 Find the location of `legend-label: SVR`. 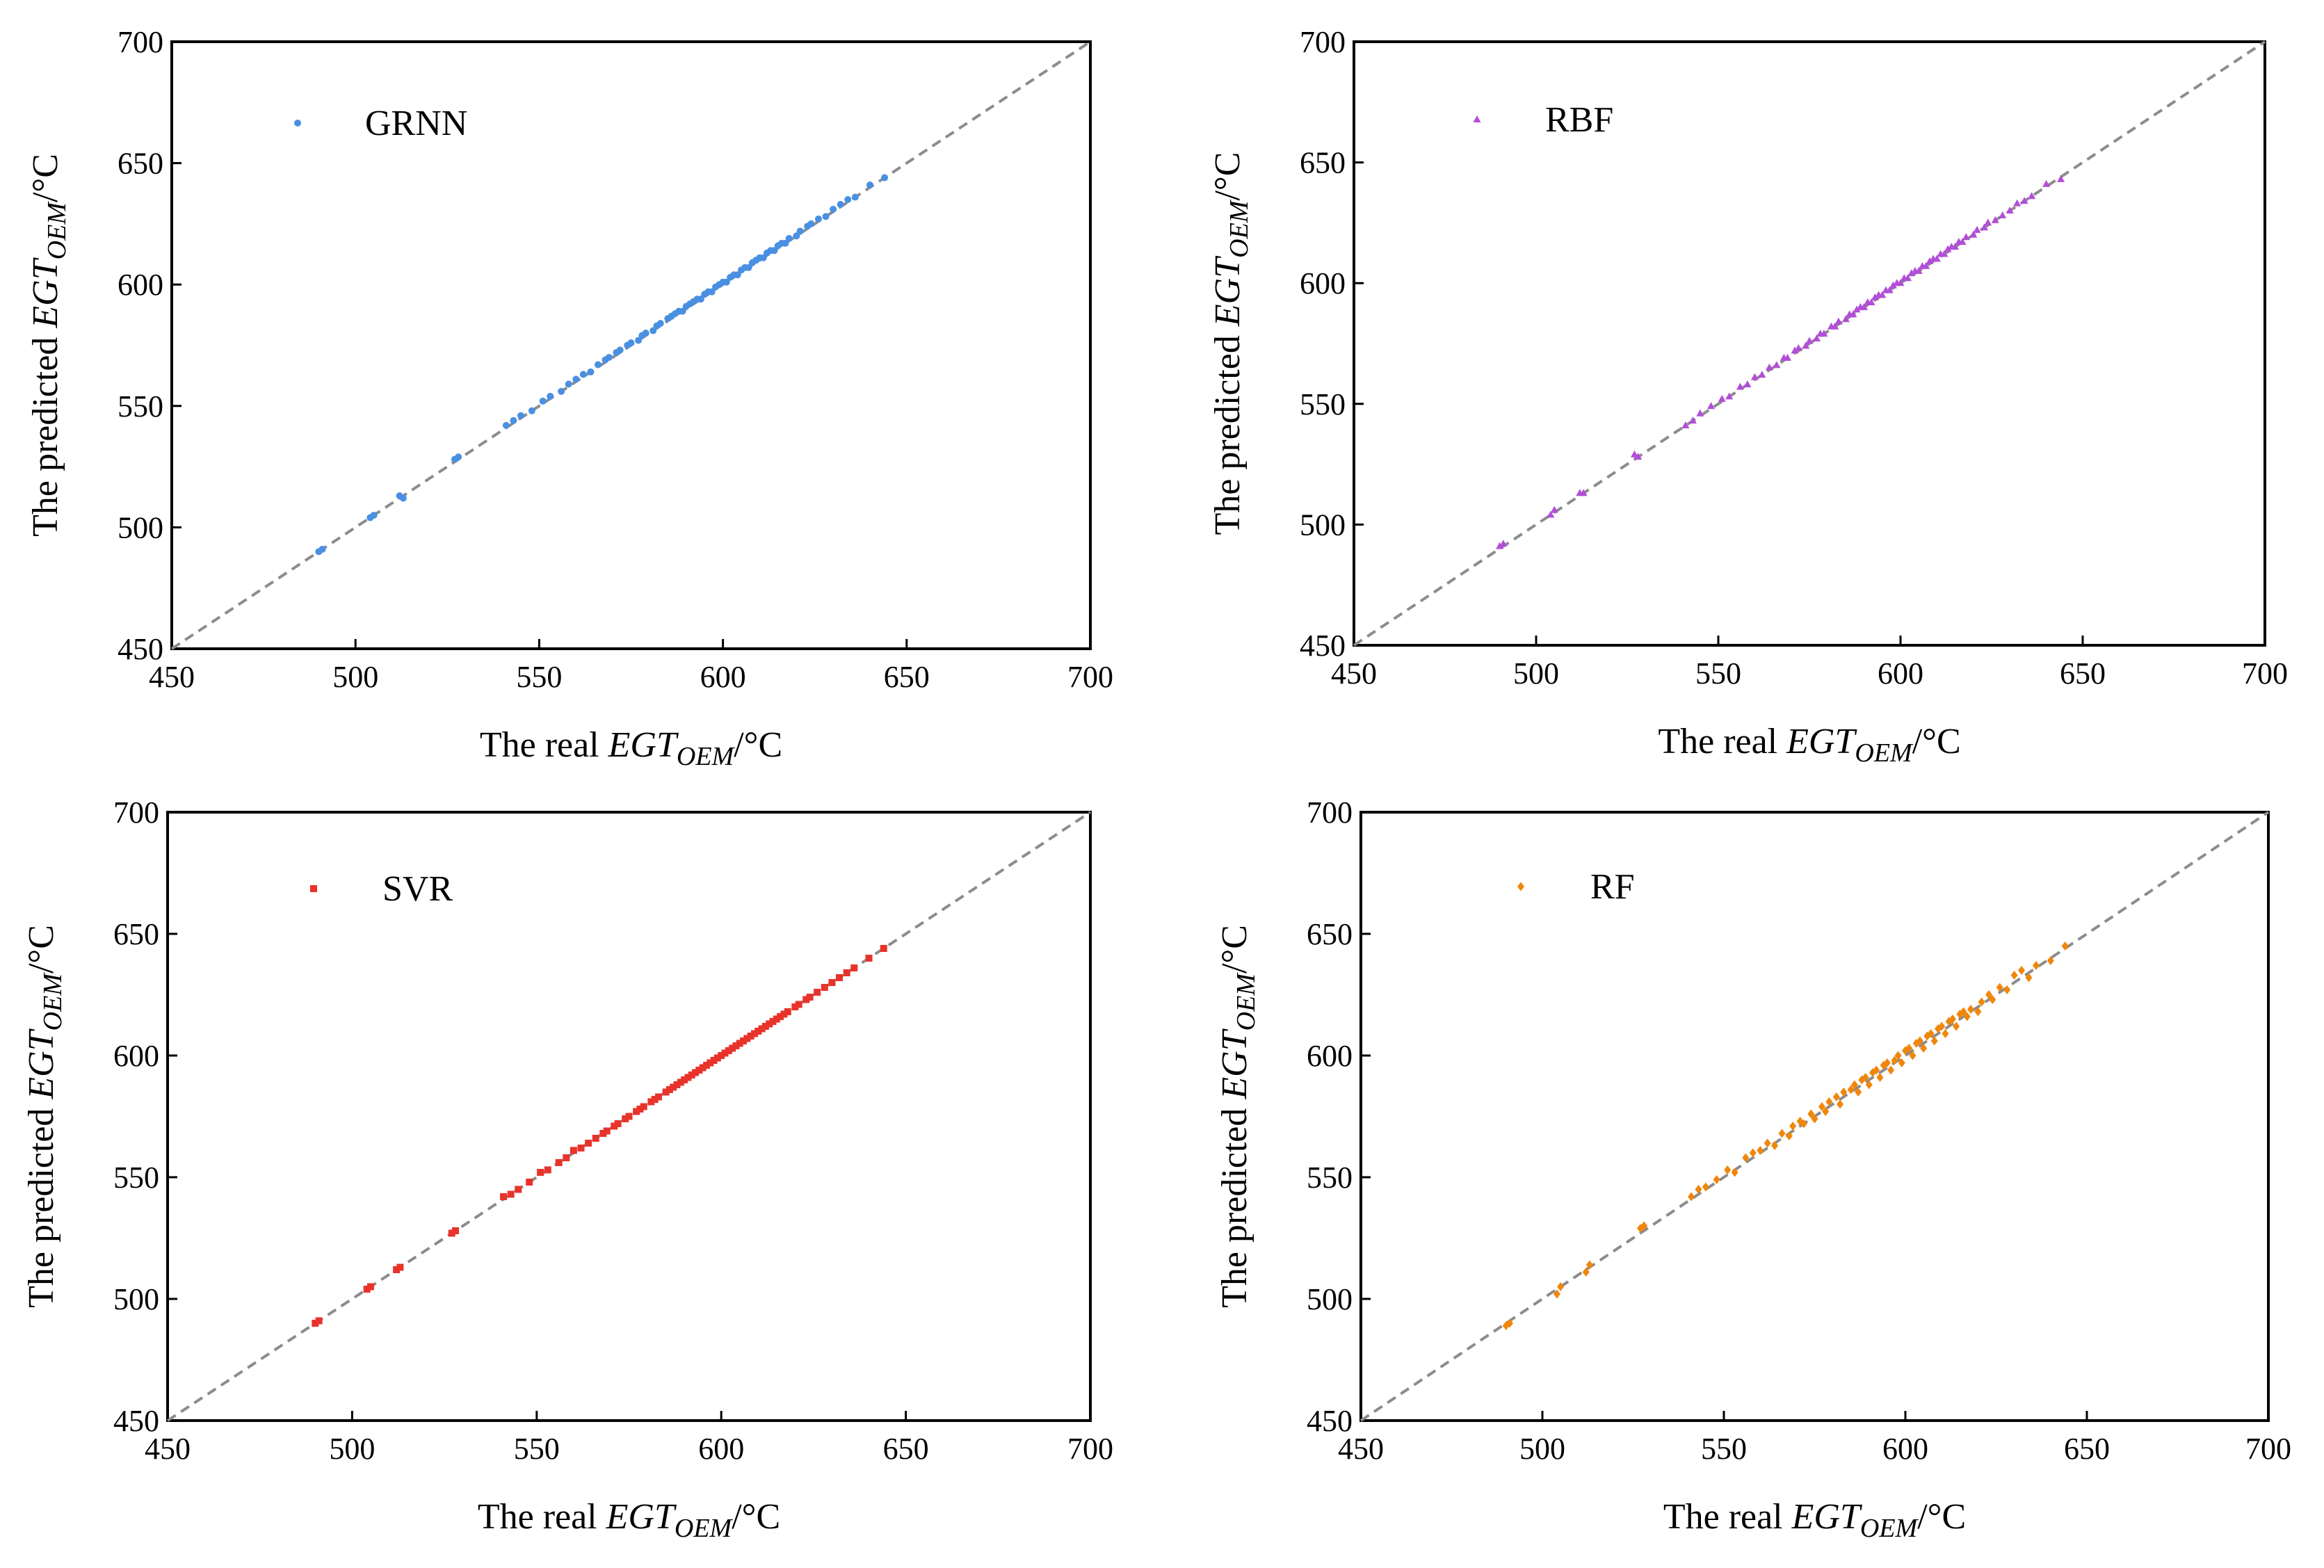

legend-label: SVR is located at coordinates (418, 889).